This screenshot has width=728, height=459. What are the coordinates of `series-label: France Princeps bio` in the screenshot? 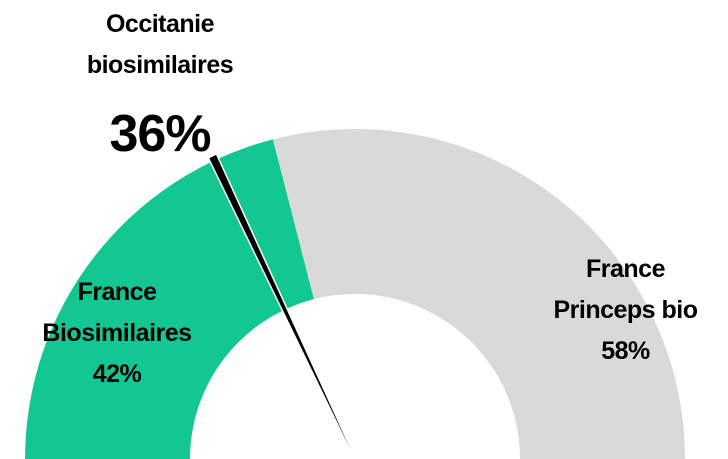 It's located at (625, 289).